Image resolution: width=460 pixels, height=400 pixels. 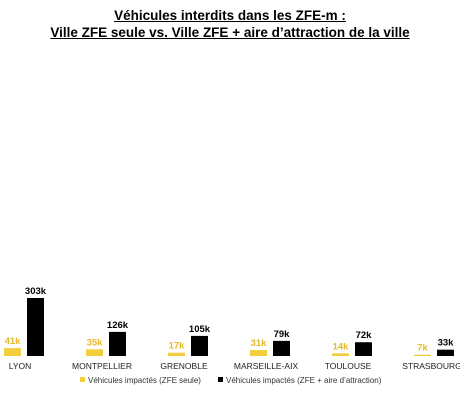 I want to click on legend-item-zfe: Véhicules impactés (ZFE seule), so click(x=140, y=380).